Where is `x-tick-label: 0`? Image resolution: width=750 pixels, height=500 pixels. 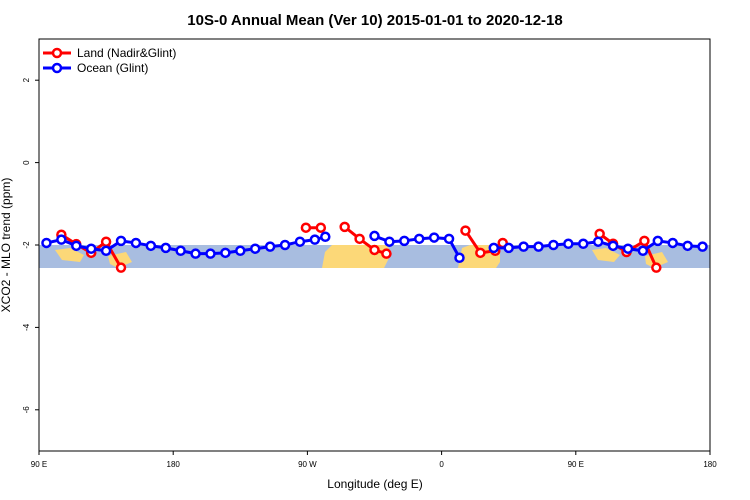 x-tick-label: 0 is located at coordinates (441, 464).